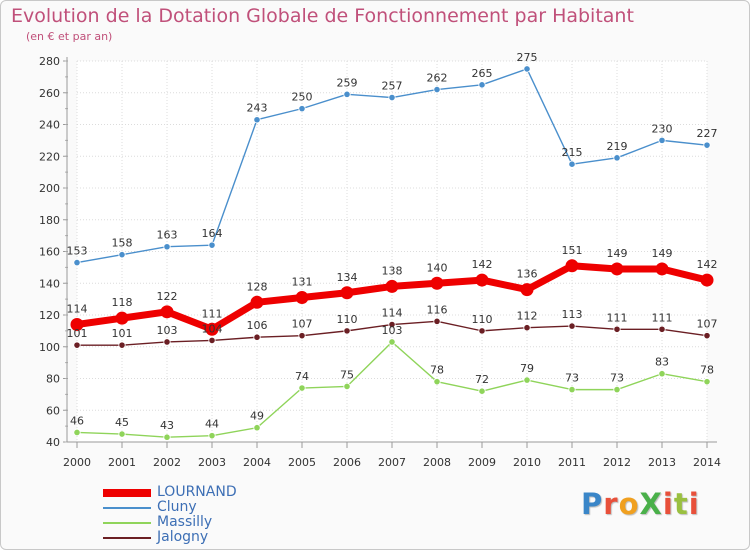 Image resolution: width=750 pixels, height=550 pixels. What do you see at coordinates (527, 57) in the screenshot?
I see `data-label-cluny: 275` at bounding box center [527, 57].